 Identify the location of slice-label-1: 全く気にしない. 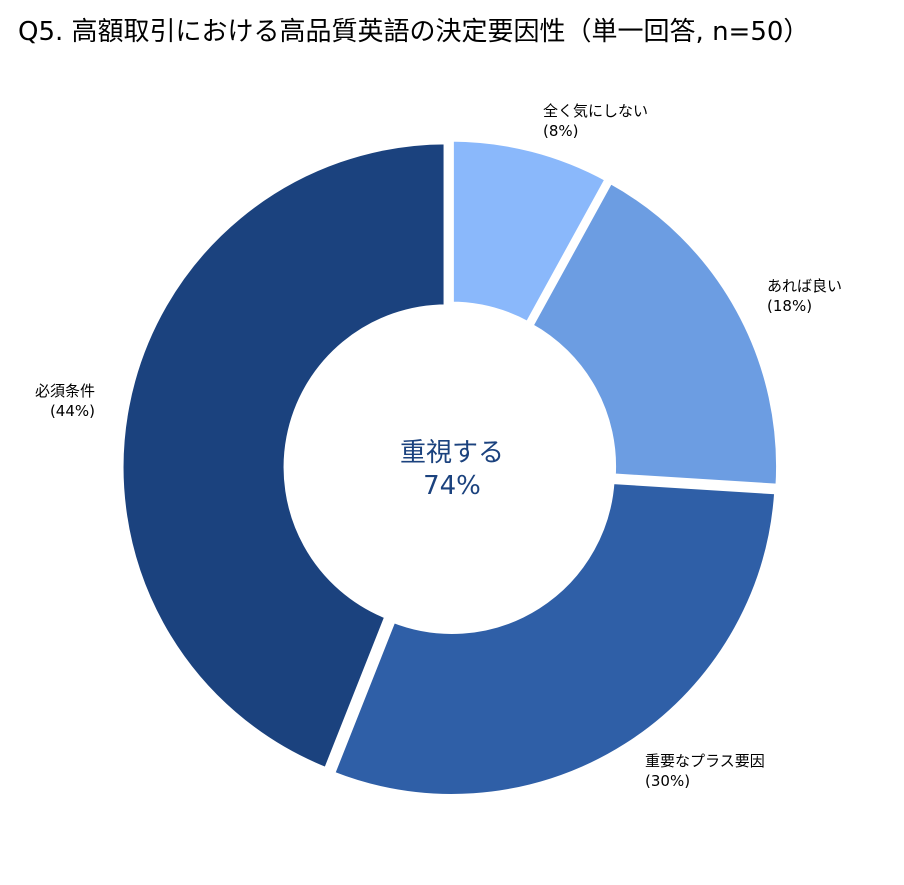
(595, 111).